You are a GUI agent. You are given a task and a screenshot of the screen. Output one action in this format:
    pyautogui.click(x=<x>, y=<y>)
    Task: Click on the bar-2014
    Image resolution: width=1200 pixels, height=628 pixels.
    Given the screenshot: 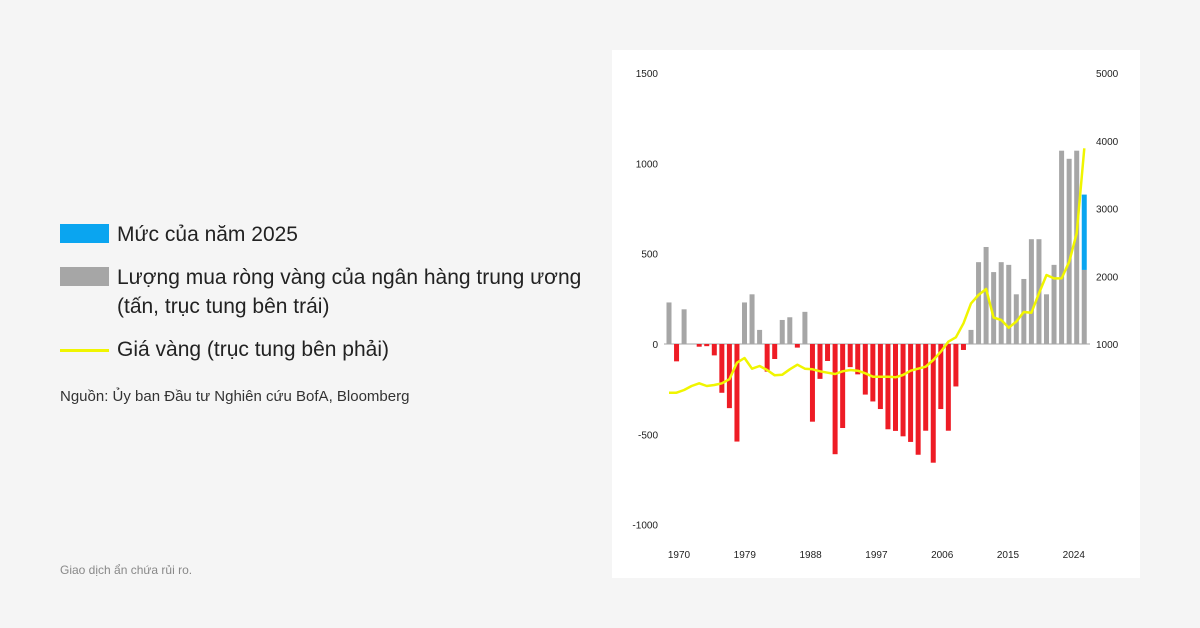 What is the action you would take?
    pyautogui.click(x=1001, y=303)
    